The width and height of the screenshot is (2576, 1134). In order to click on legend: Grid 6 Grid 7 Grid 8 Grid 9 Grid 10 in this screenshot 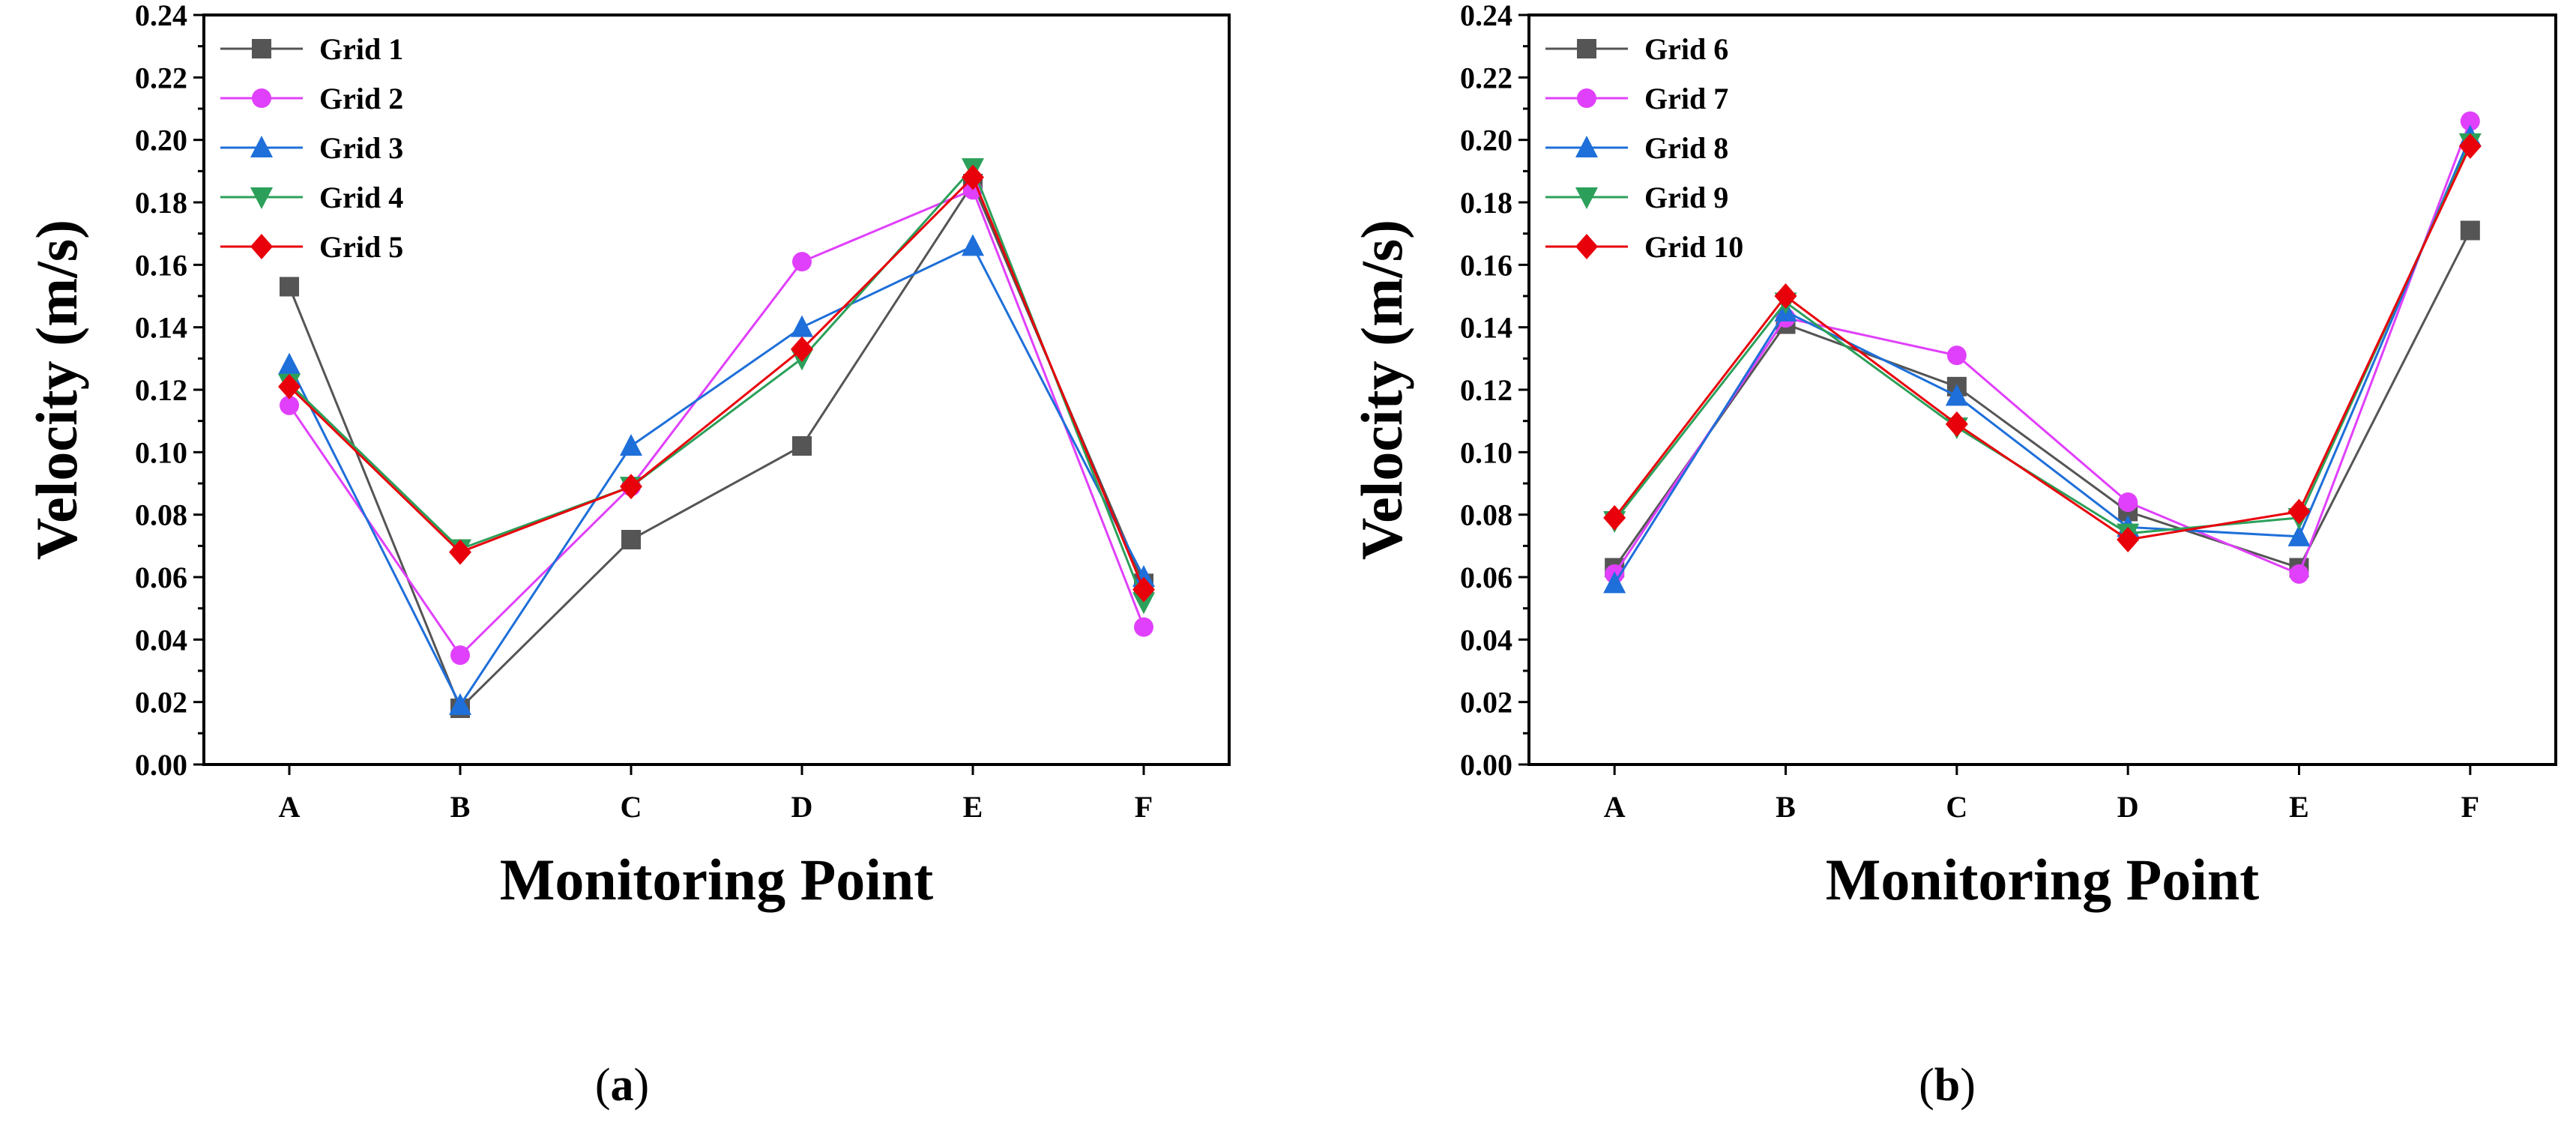, I will do `click(1644, 148)`.